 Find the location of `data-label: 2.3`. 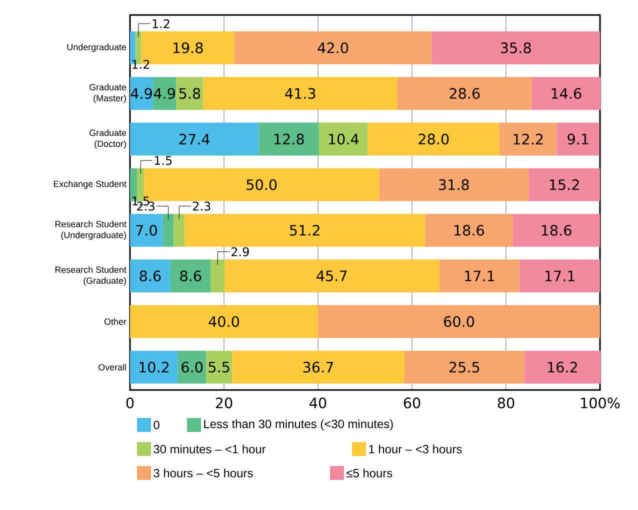

data-label: 2.3 is located at coordinates (201, 206).